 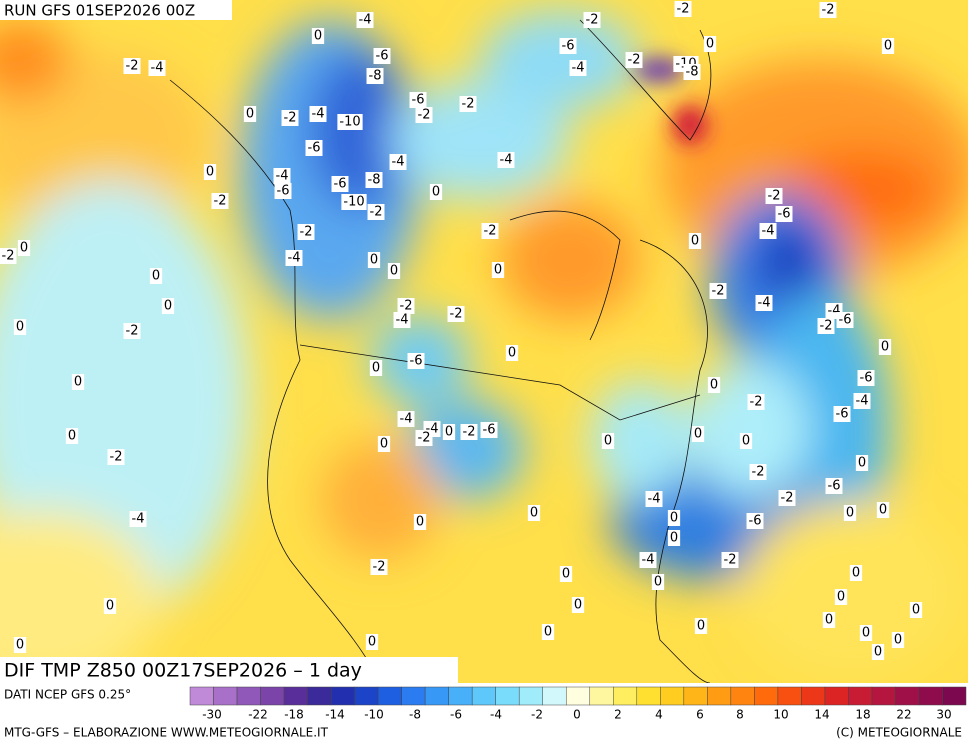 I want to click on legend-label: -22, so click(x=258, y=715).